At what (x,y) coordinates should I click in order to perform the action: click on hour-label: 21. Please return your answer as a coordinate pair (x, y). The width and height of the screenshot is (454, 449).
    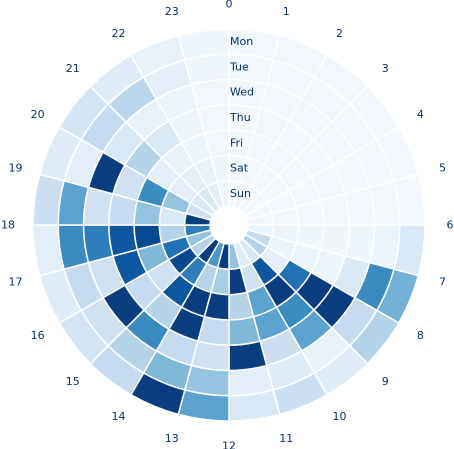
    Looking at the image, I should click on (73, 68).